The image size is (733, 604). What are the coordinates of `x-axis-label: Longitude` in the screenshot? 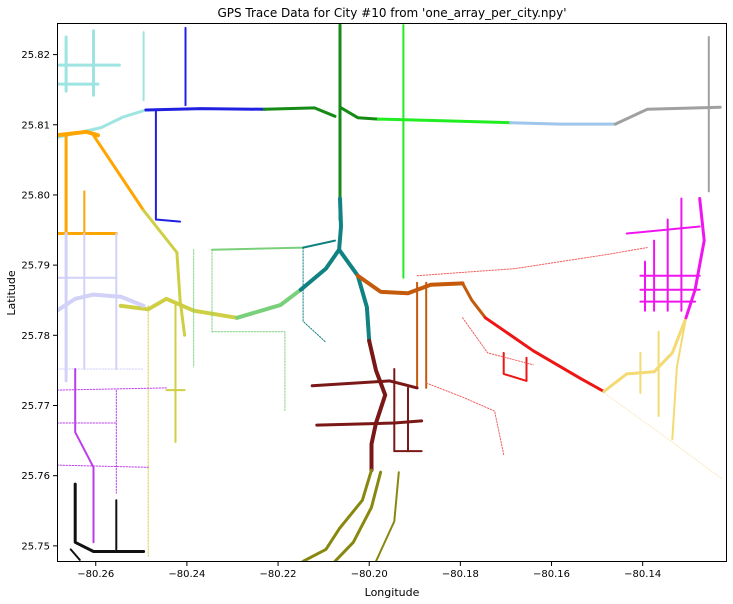 It's located at (392, 592).